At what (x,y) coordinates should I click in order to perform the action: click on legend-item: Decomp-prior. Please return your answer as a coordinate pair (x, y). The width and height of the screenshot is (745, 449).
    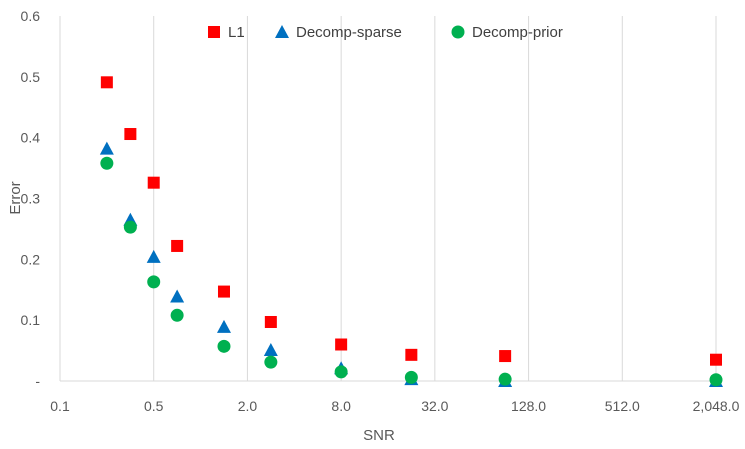
    Looking at the image, I should click on (507, 32).